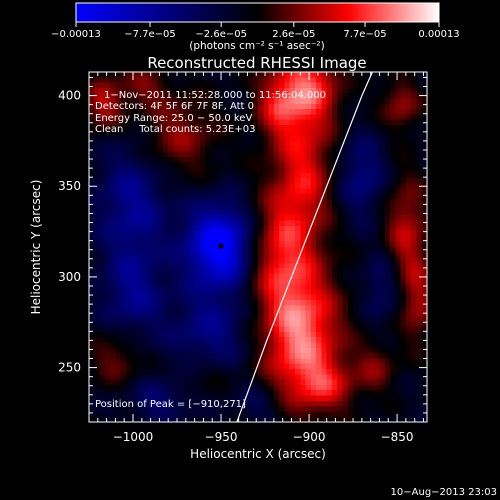 Image resolution: width=500 pixels, height=500 pixels. I want to click on colorbar-tick-label: 7.7e−05, so click(364, 34).